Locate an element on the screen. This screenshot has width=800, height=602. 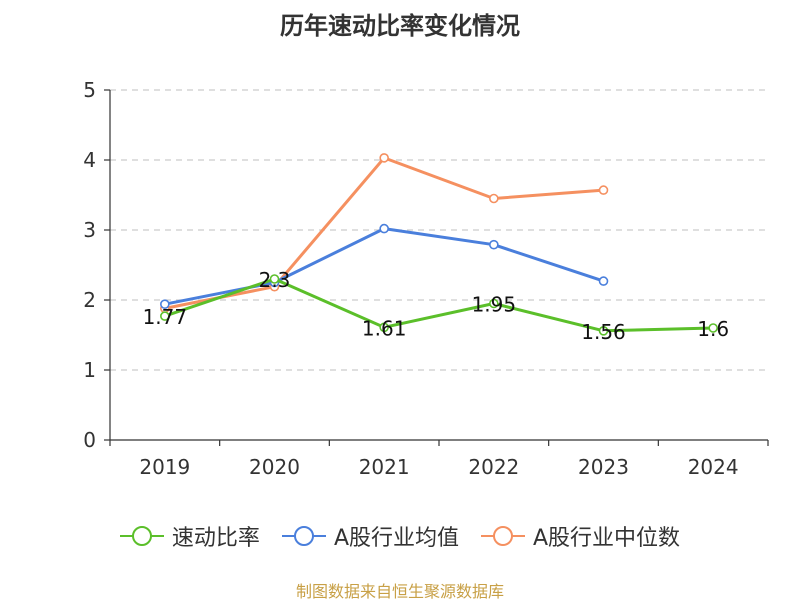
legend-item: A股行业均值 is located at coordinates (370, 536).